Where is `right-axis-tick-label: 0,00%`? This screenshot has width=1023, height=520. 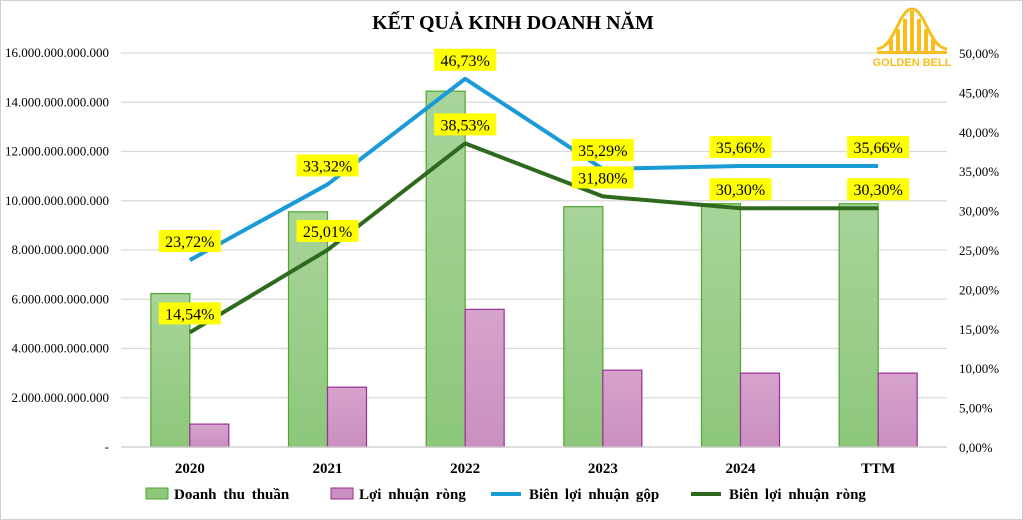 right-axis-tick-label: 0,00% is located at coordinates (976, 447).